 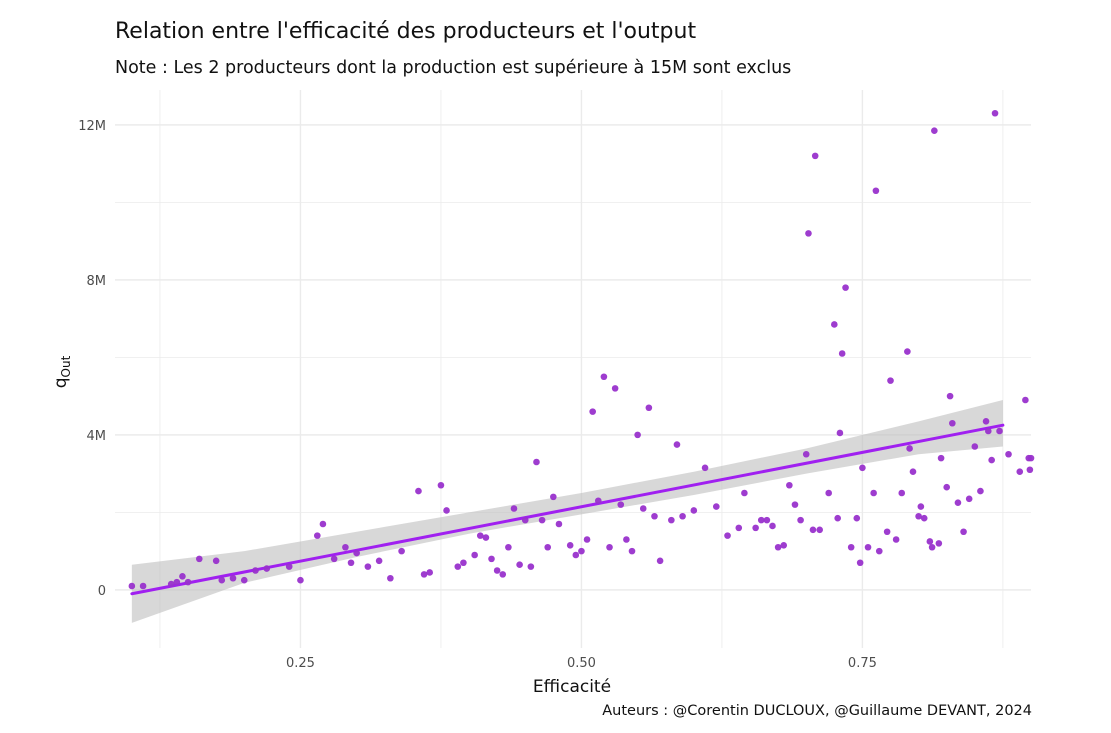 I want to click on y-tick-label: 0, so click(x=102, y=591).